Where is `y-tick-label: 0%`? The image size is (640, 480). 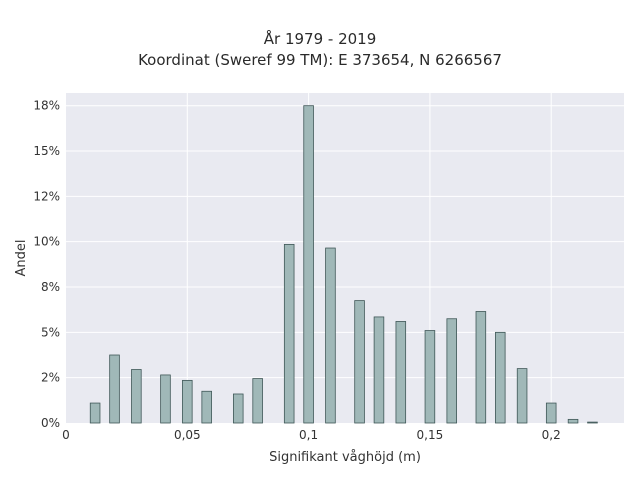 y-tick-label: 0% is located at coordinates (50, 423).